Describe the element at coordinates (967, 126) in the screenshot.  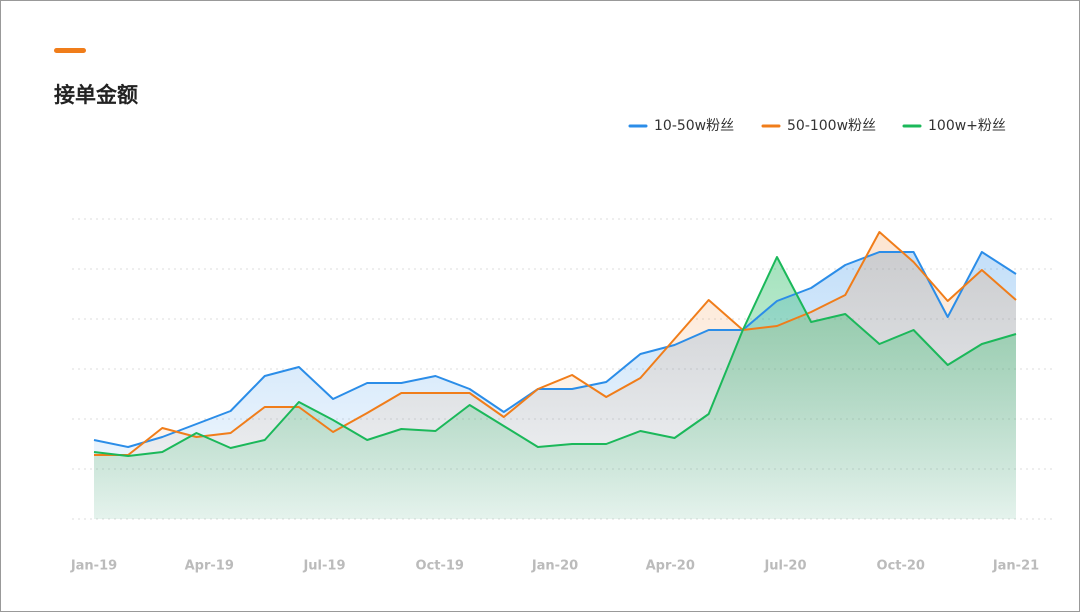
I see `legend-label: 100w+粉丝` at that location.